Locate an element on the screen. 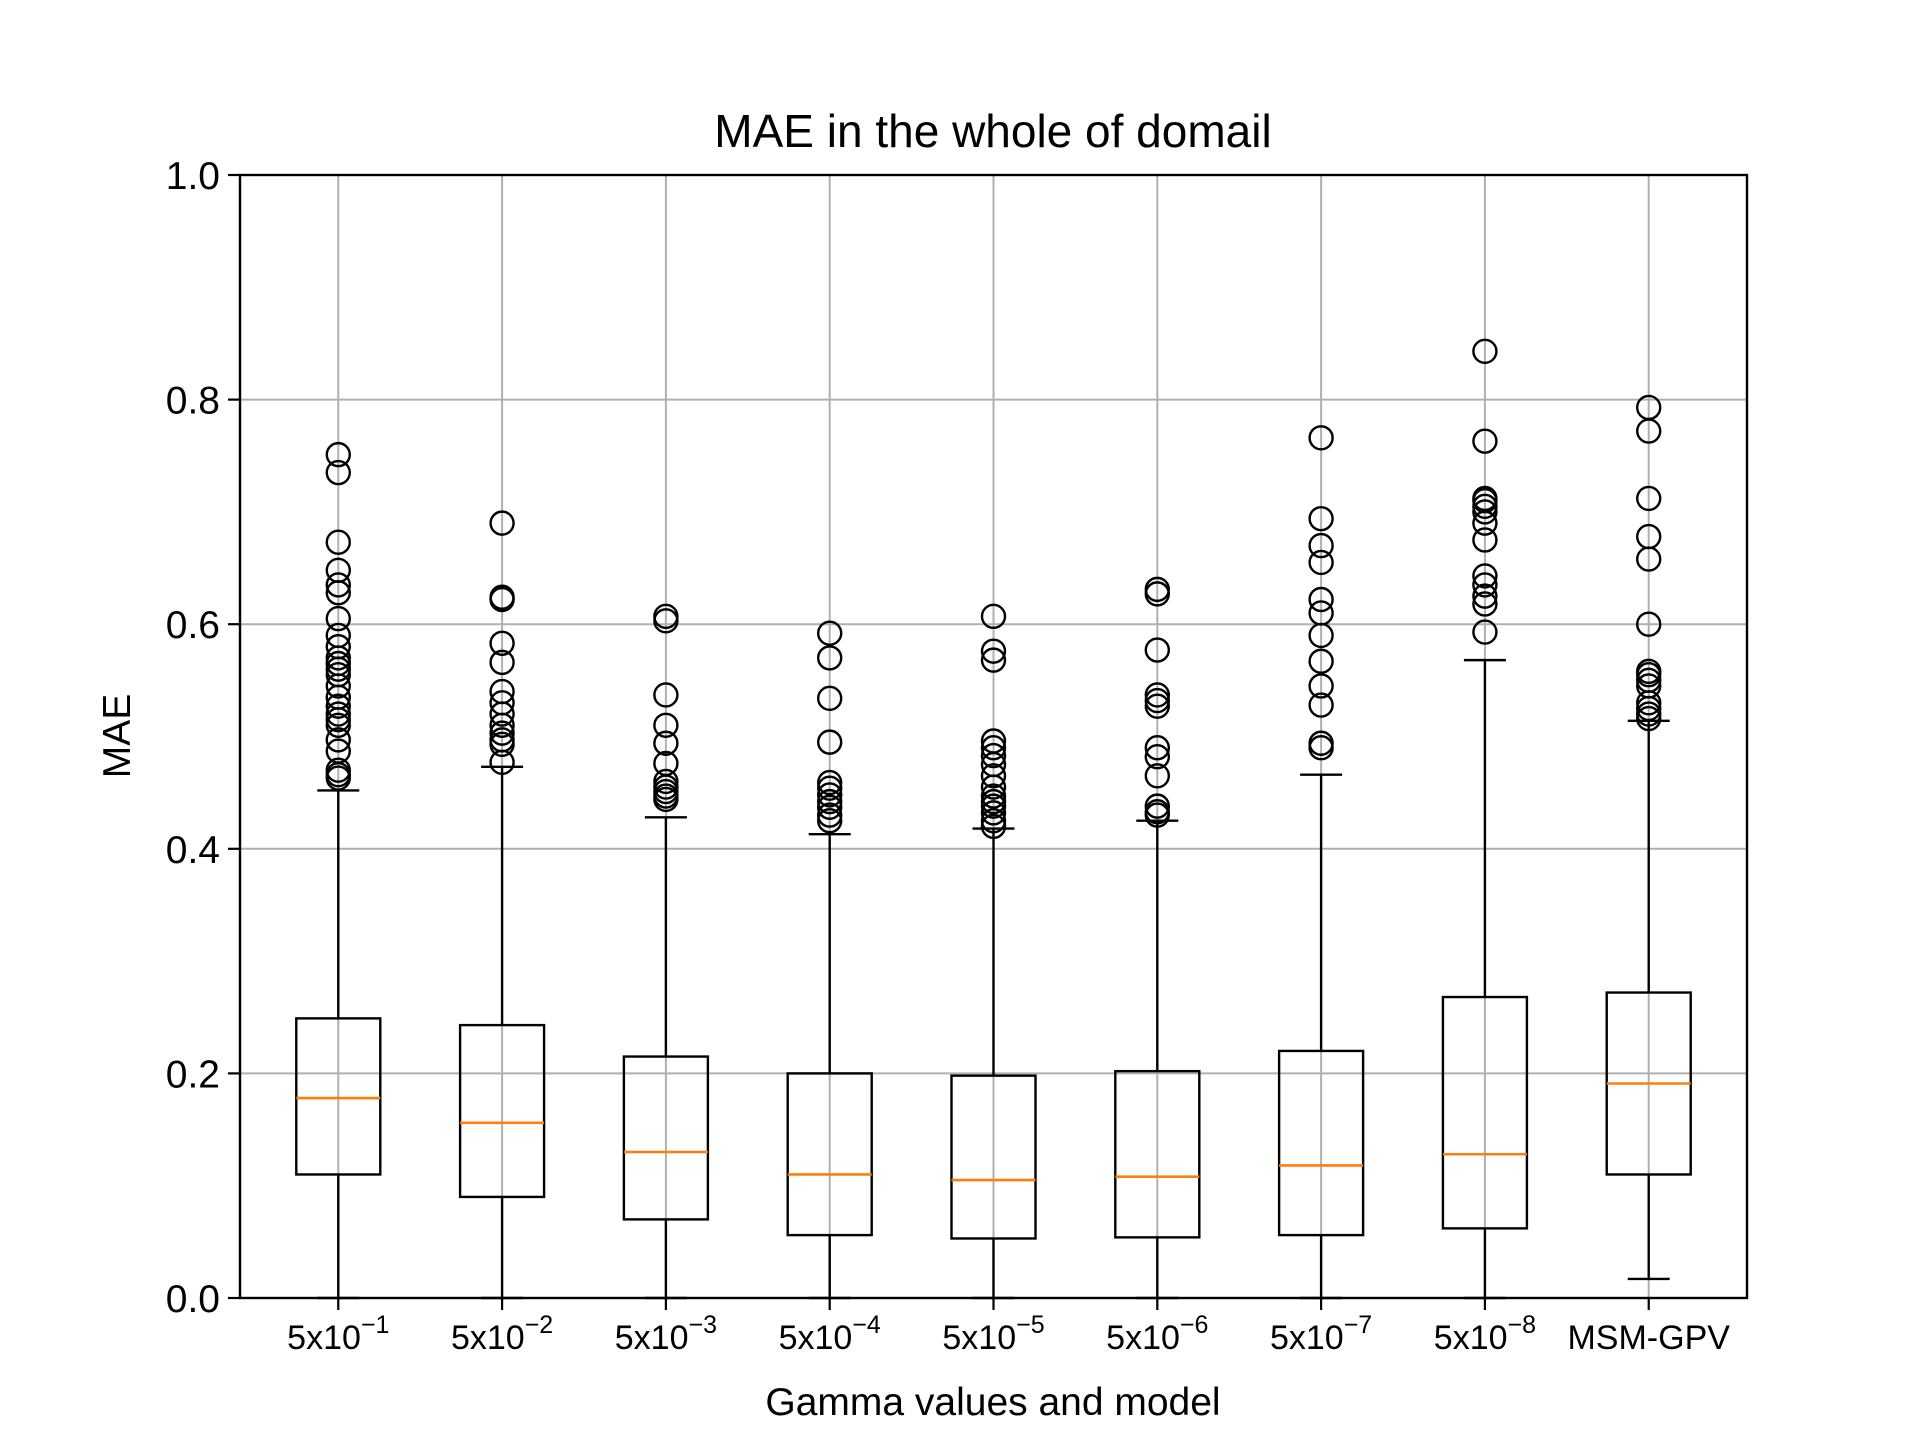 The image size is (1920, 1445). x-tick-label: 5x10⁻⁸ is located at coordinates (1485, 1334).